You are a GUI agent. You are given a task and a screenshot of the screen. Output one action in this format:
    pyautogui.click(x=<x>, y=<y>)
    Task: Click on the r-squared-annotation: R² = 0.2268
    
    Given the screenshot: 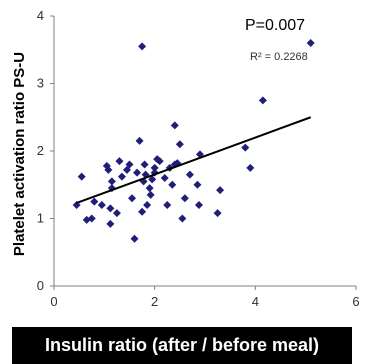 What is the action you would take?
    pyautogui.click(x=279, y=57)
    